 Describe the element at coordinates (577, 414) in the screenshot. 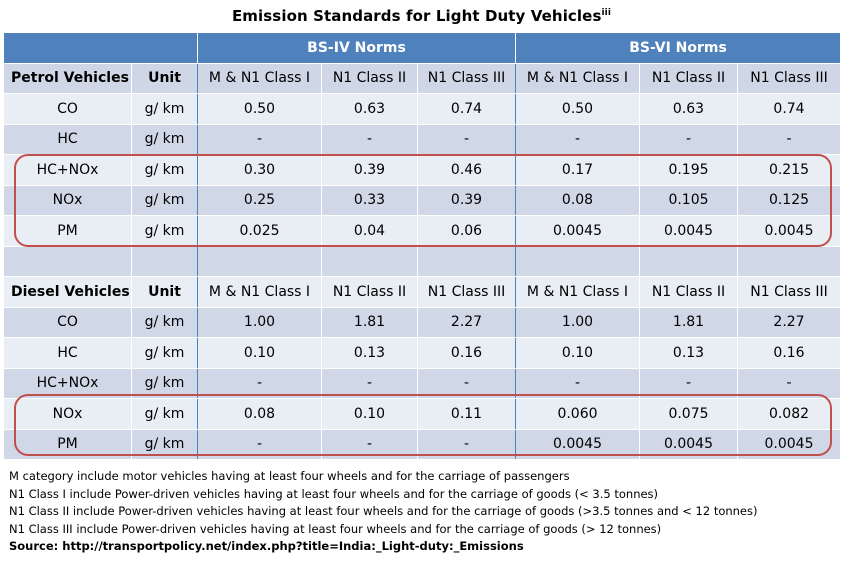

I see `value-cell: 0.060` at that location.